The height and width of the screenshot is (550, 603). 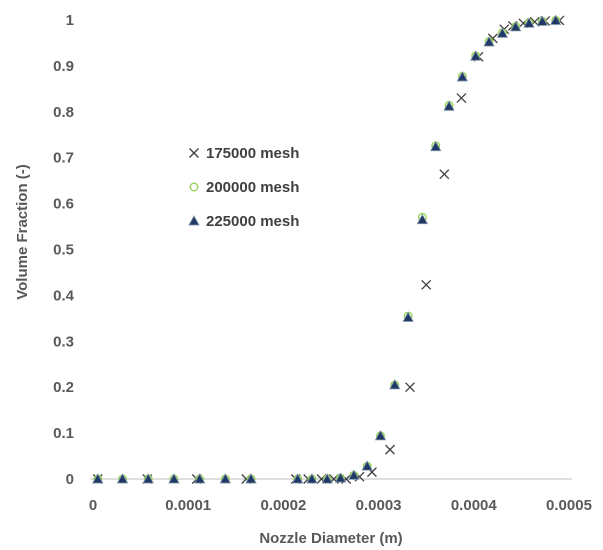 I want to click on y-tick-label: 1, so click(x=70, y=20).